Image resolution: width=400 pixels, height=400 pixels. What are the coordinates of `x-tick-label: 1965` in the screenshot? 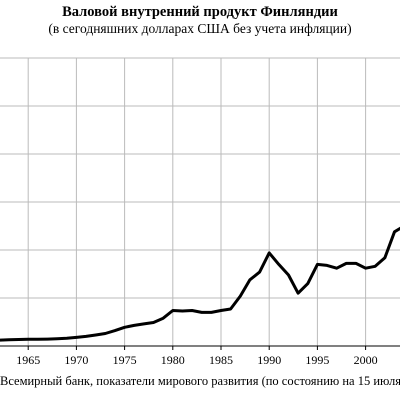 It's located at (28, 360).